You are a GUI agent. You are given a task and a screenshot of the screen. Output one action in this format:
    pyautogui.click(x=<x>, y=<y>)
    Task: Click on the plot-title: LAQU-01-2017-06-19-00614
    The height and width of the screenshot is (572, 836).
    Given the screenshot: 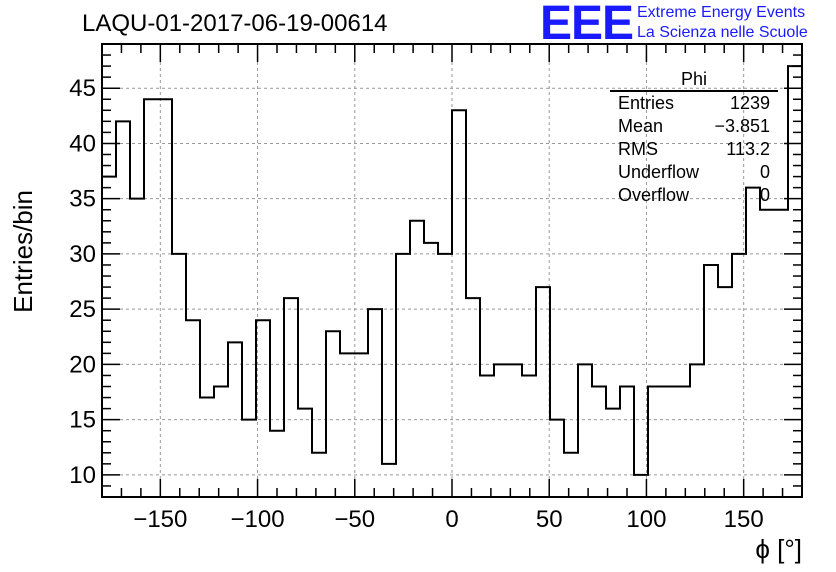 What is the action you would take?
    pyautogui.click(x=235, y=23)
    